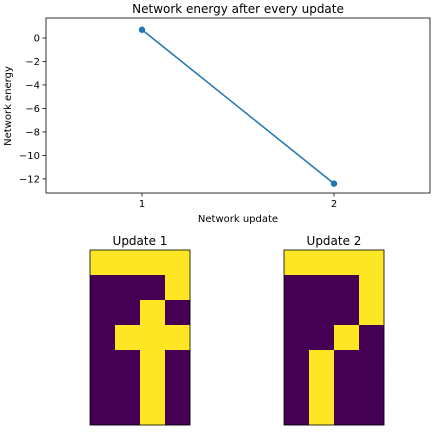 This screenshot has width=432, height=432. Describe the element at coordinates (32, 62) in the screenshot. I see `y-tick-label: −2` at that location.